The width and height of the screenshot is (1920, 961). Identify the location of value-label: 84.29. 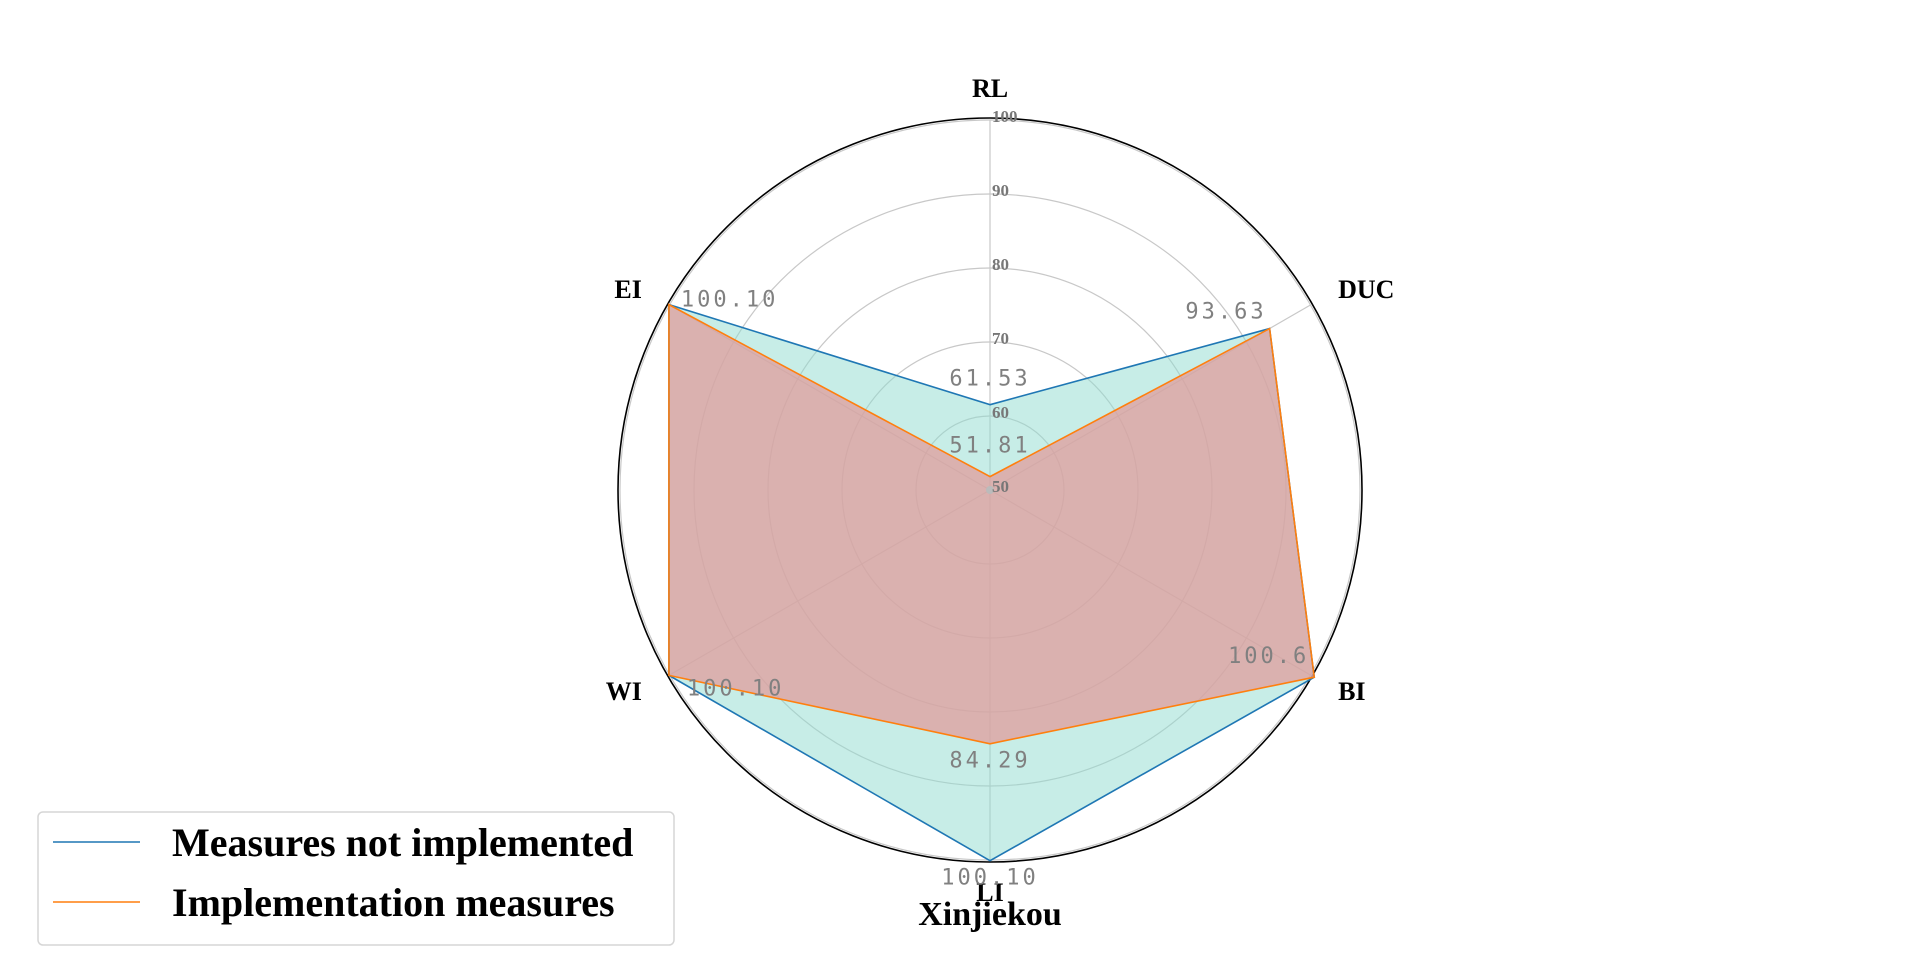
(989, 761).